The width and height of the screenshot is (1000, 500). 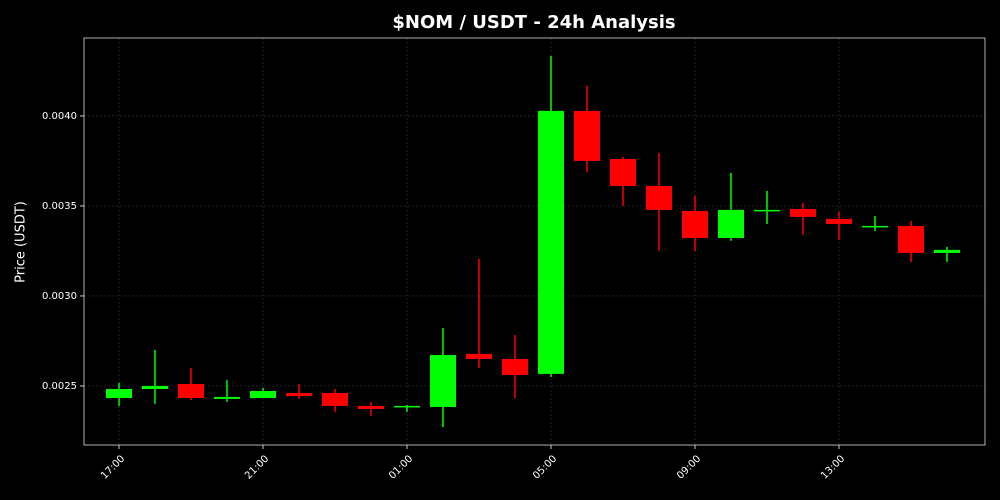 What do you see at coordinates (533, 22) in the screenshot?
I see `chart-title: $NOM / USDT - 24h Analysis` at bounding box center [533, 22].